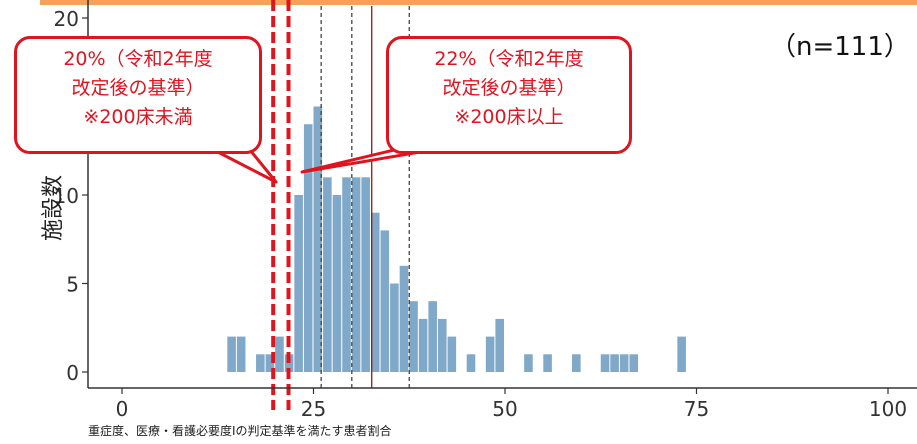  Describe the element at coordinates (888, 409) in the screenshot. I see `x-tick-label: 100` at that location.